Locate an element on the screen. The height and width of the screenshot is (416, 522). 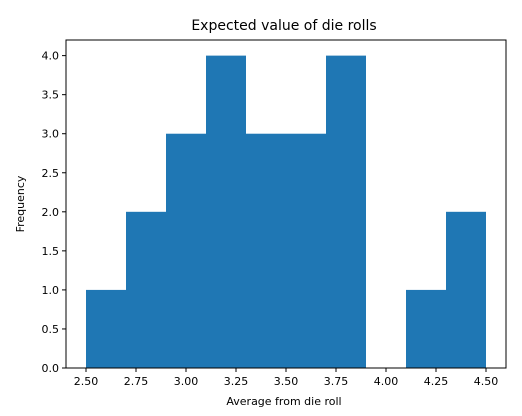
x-axis-title: Average from die roll is located at coordinates (283, 401).